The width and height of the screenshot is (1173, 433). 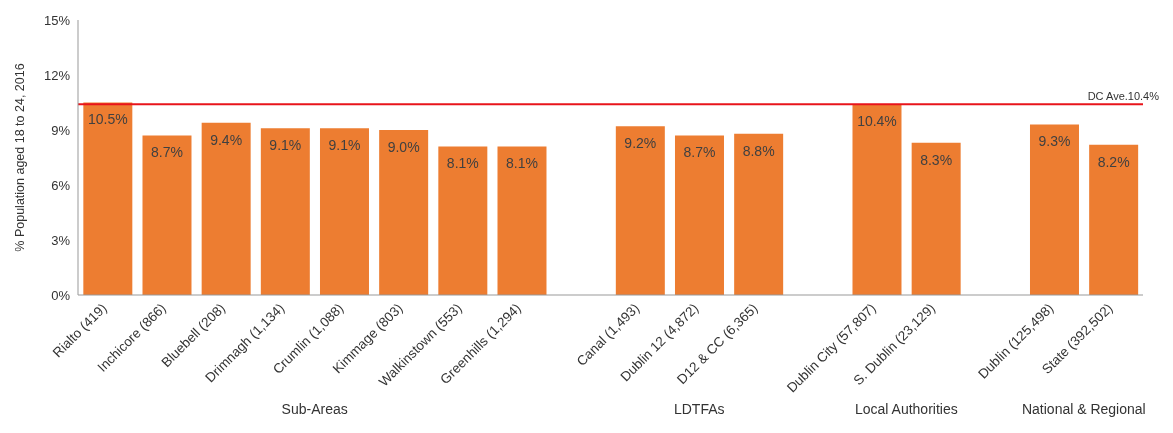 What do you see at coordinates (1113, 161) in the screenshot?
I see `data-label: 8.2%` at bounding box center [1113, 161].